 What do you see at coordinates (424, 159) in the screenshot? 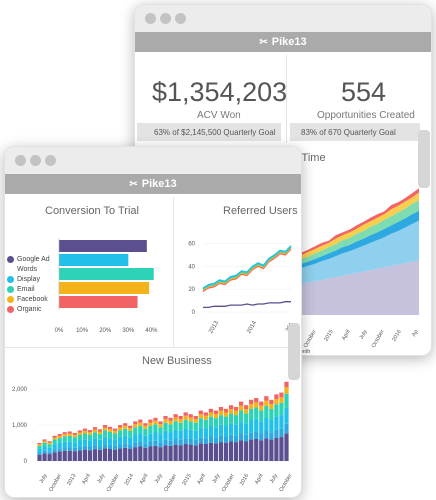
I see `back-window-scrollbar-thumb` at bounding box center [424, 159].